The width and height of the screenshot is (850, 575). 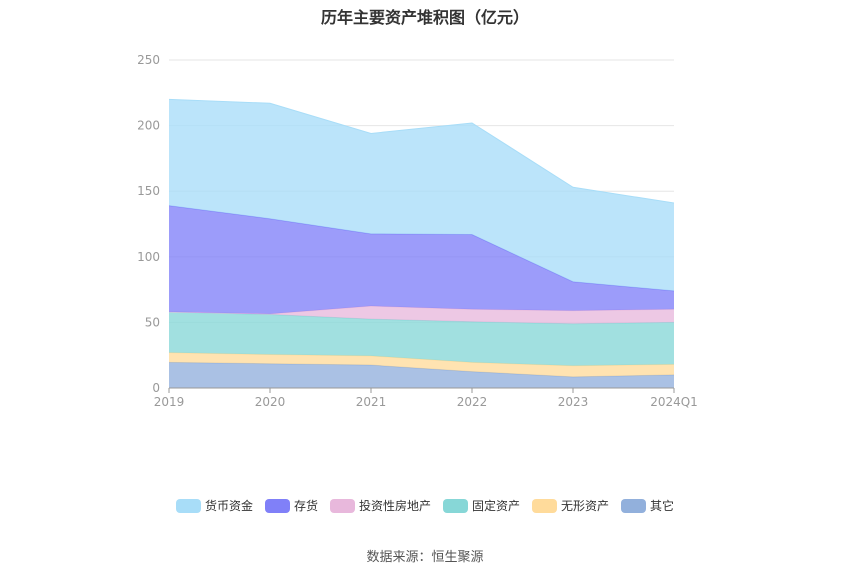 I want to click on chart-legend: 货币资金 存货 投资性房地产 固定资产 无形资产 其它, so click(x=425, y=505).